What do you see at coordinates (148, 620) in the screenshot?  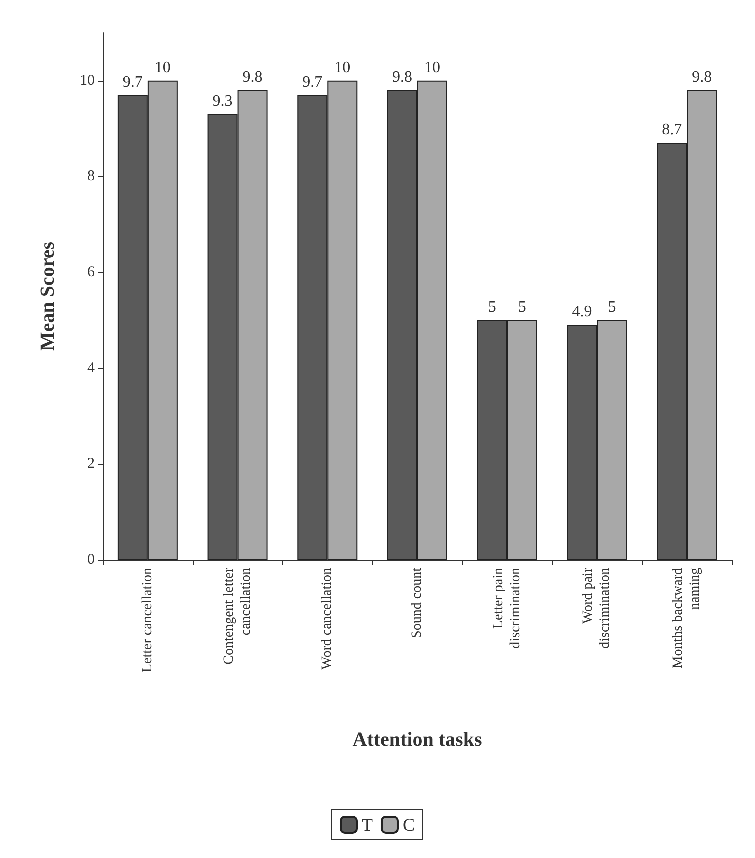 I see `x-tick-label: Letter cancellation` at bounding box center [148, 620].